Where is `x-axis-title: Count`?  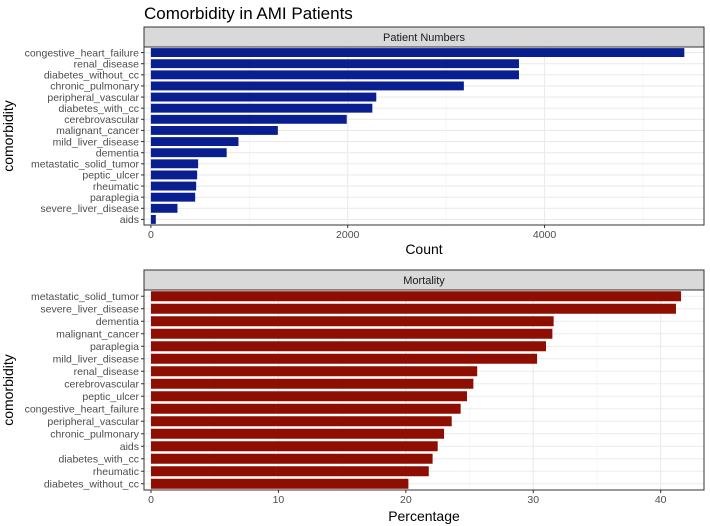
x-axis-title: Count is located at coordinates (423, 249).